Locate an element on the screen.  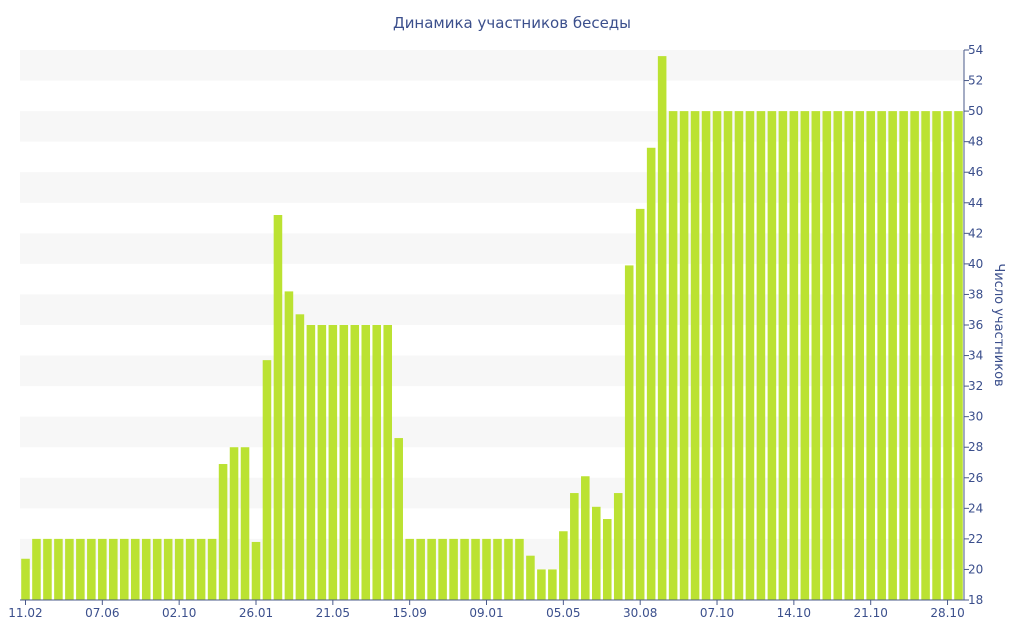
y-tick-label: 42 is located at coordinates (975, 233).